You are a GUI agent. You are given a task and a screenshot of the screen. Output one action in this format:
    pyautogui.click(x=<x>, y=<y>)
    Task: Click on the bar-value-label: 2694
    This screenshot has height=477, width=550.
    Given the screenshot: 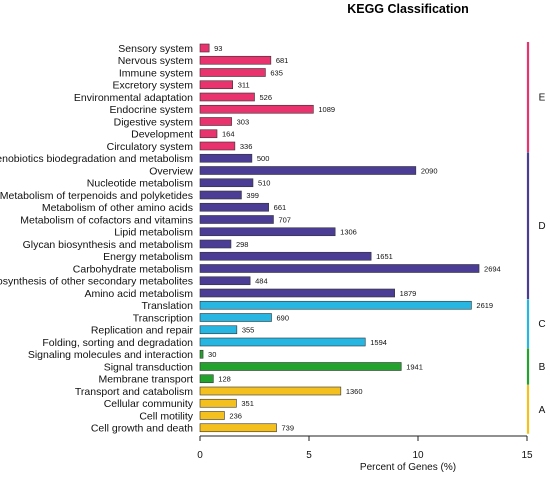 What is the action you would take?
    pyautogui.click(x=492, y=268)
    